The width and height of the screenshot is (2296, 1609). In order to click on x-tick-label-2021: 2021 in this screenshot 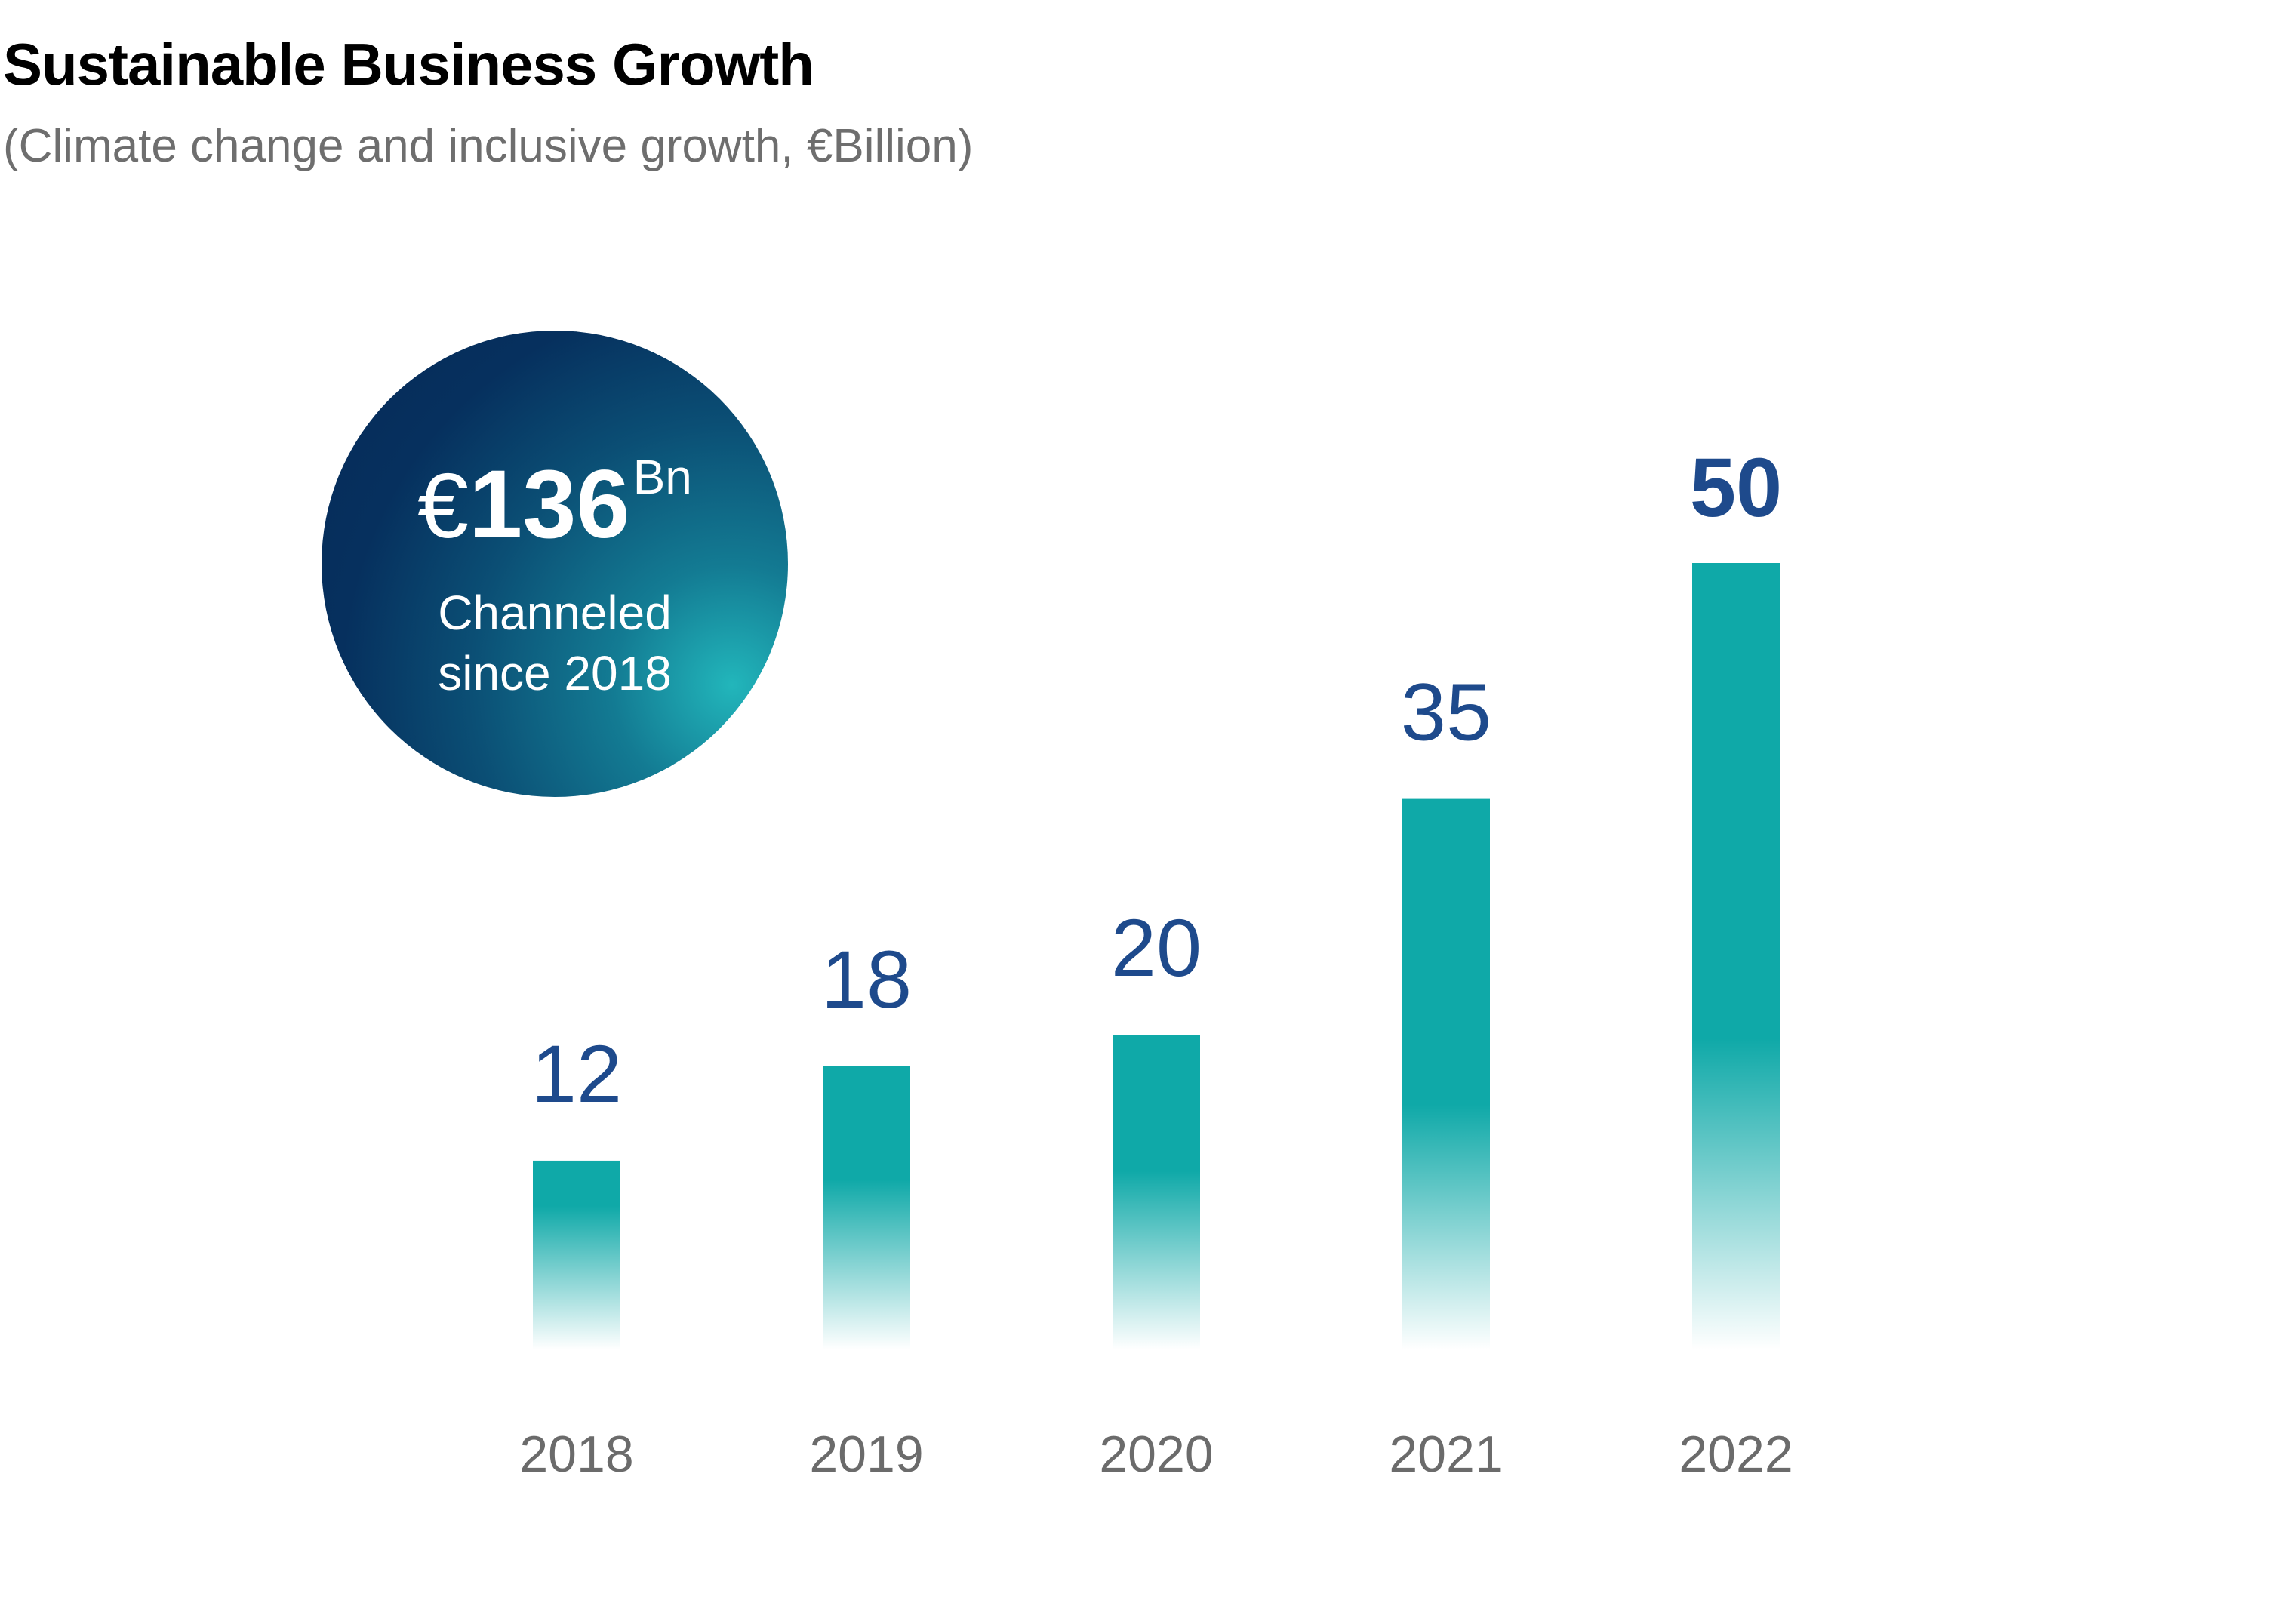, I will do `click(1446, 1454)`.